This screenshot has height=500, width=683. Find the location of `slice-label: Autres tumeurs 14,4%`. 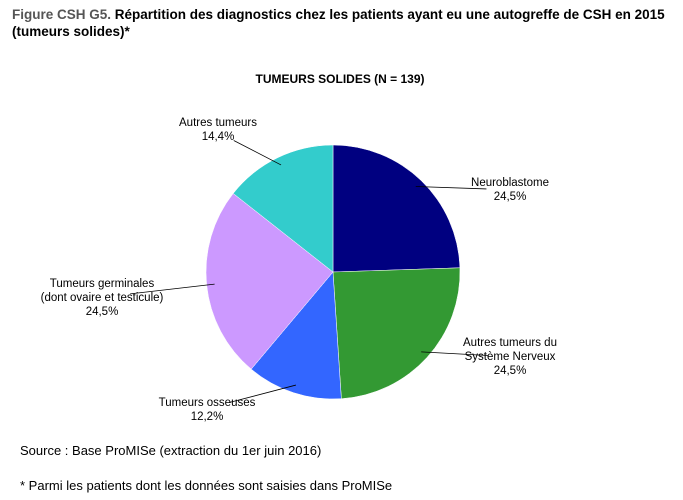

slice-label: Autres tumeurs 14,4% is located at coordinates (218, 130).